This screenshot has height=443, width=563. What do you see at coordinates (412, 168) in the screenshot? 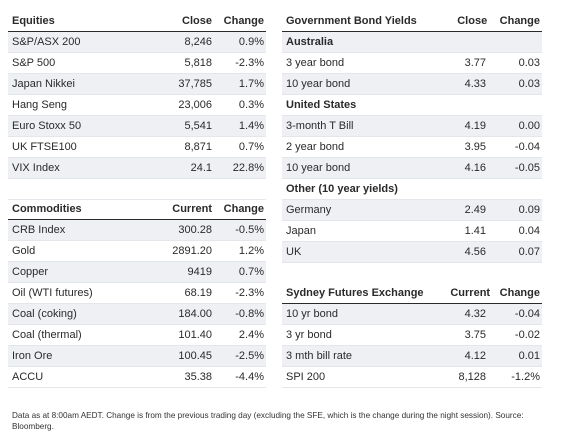
I see `table-row: 10 year bond 4.16 -0.05` at bounding box center [412, 168].